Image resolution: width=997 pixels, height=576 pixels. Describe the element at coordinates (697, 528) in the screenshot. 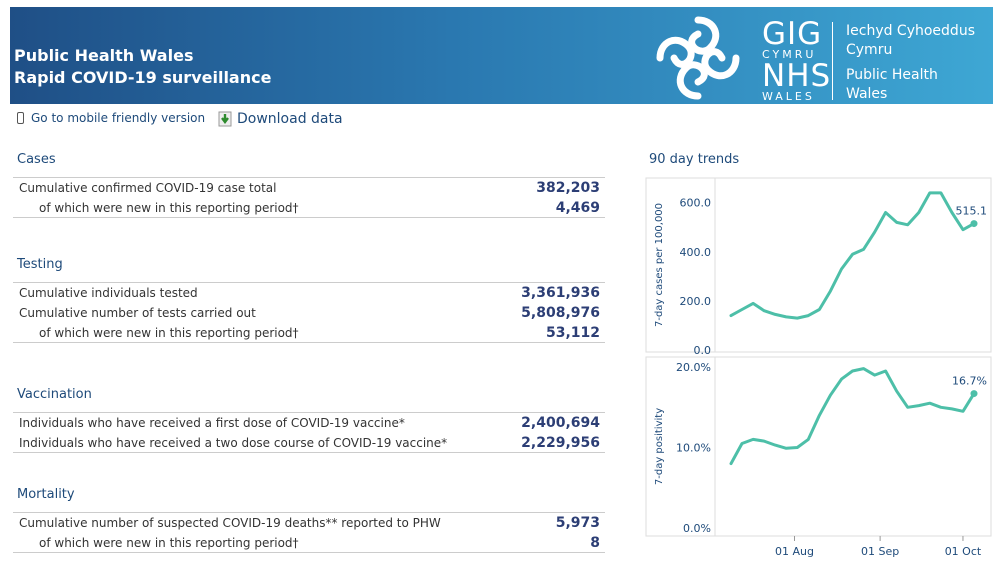

I see `y-tick-label: 0.0%` at that location.